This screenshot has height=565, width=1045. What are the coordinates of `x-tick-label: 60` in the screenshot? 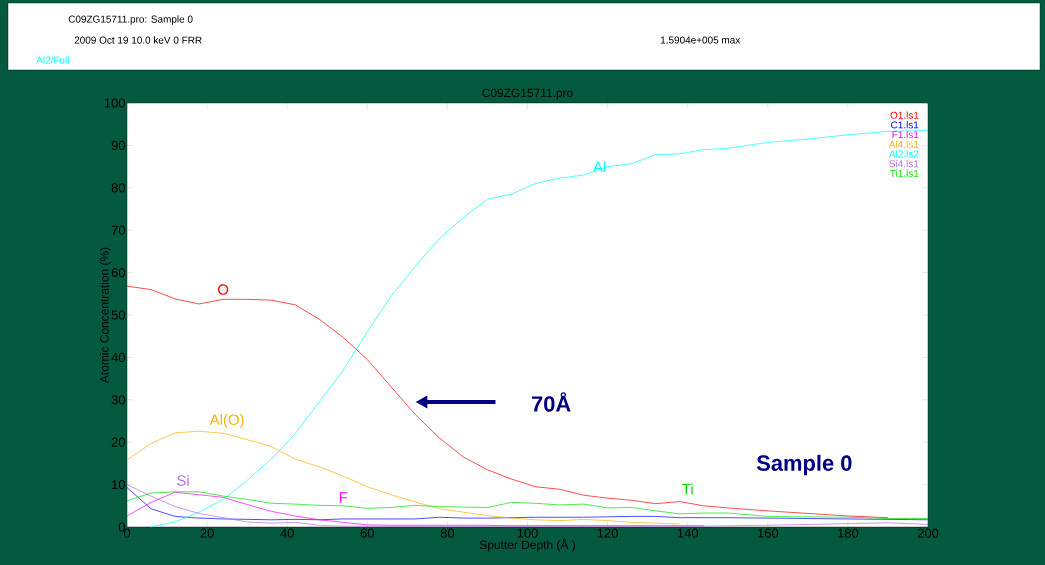 It's located at (367, 533).